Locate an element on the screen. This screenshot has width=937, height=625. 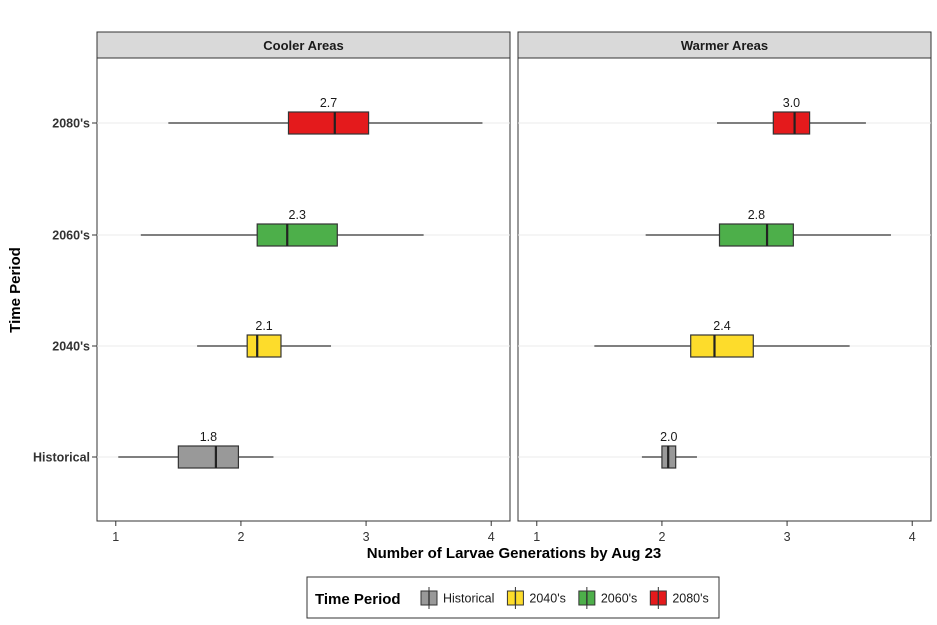
x-tick-cooler-areas-3: 3 is located at coordinates (366, 537).